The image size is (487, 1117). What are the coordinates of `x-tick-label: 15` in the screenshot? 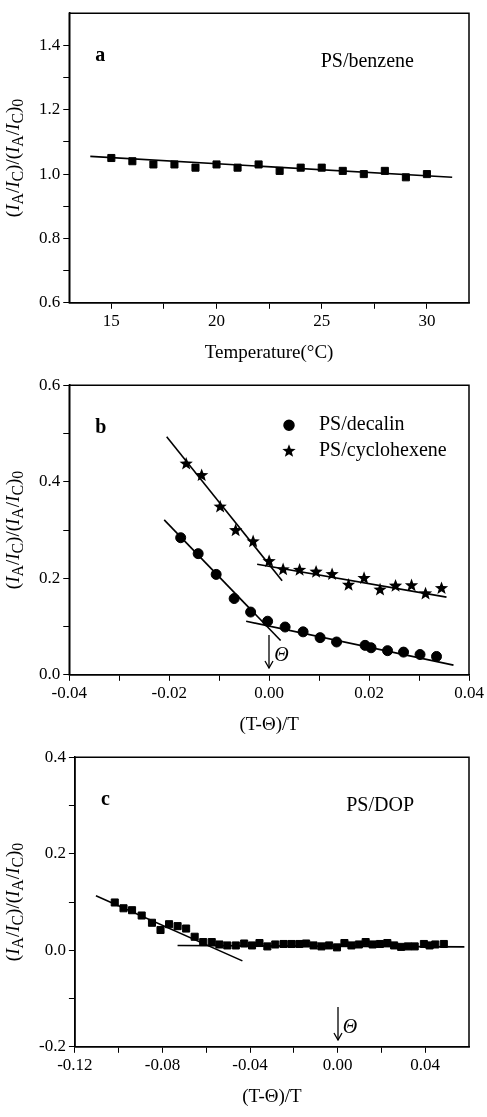 It's located at (111, 321).